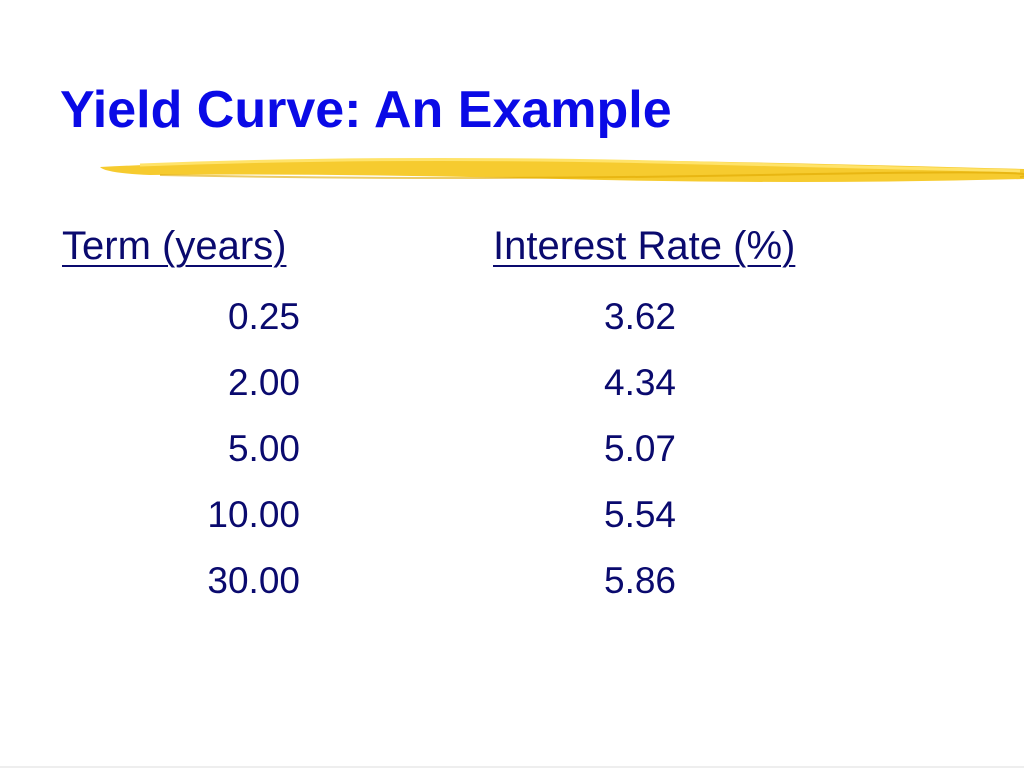  Describe the element at coordinates (644, 246) in the screenshot. I see `column-header: Interest Rate (%)` at that location.